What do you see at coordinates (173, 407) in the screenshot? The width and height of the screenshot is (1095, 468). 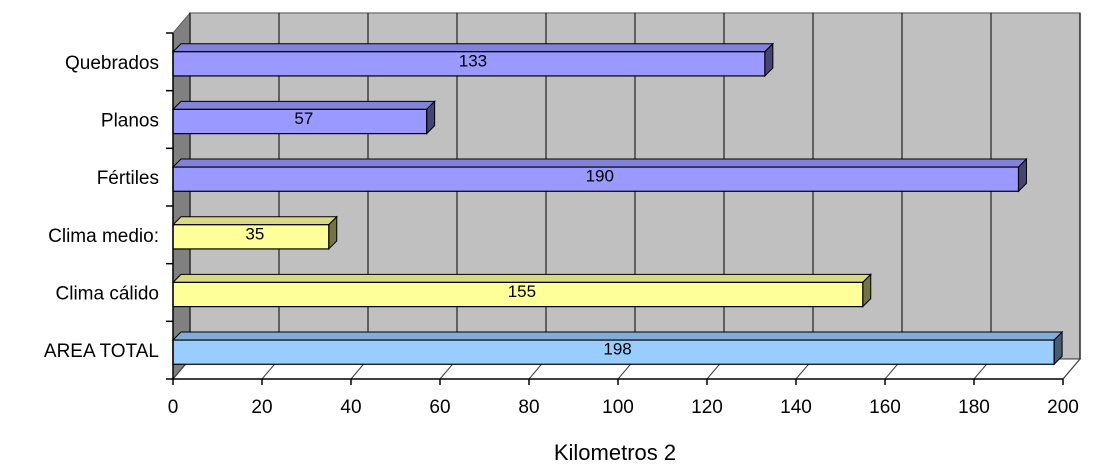 I see `x-tick-label: 0` at bounding box center [173, 407].